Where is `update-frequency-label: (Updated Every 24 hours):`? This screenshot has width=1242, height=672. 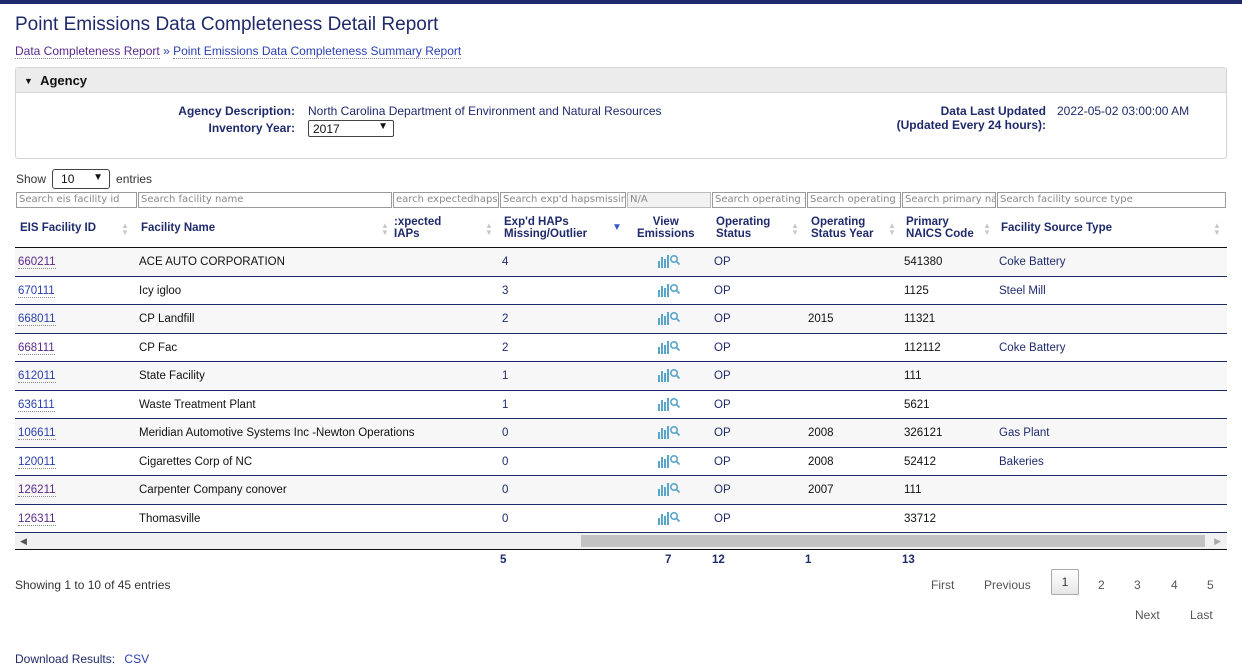
update-frequency-label: (Updated Every 24 hours): is located at coordinates (971, 125).